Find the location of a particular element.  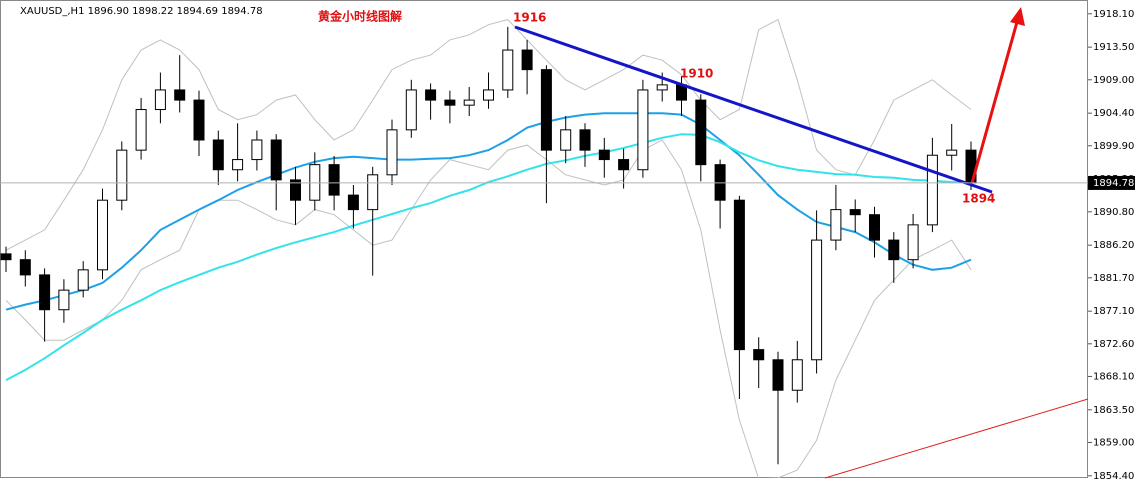

chart-title: 黄金小时线图解 is located at coordinates (360, 16).